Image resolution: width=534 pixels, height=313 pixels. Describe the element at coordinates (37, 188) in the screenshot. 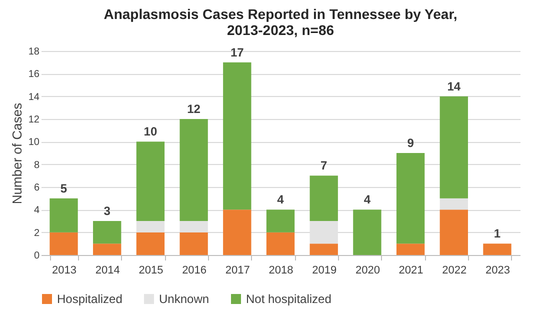

I see `y-tick-label: 6` at that location.